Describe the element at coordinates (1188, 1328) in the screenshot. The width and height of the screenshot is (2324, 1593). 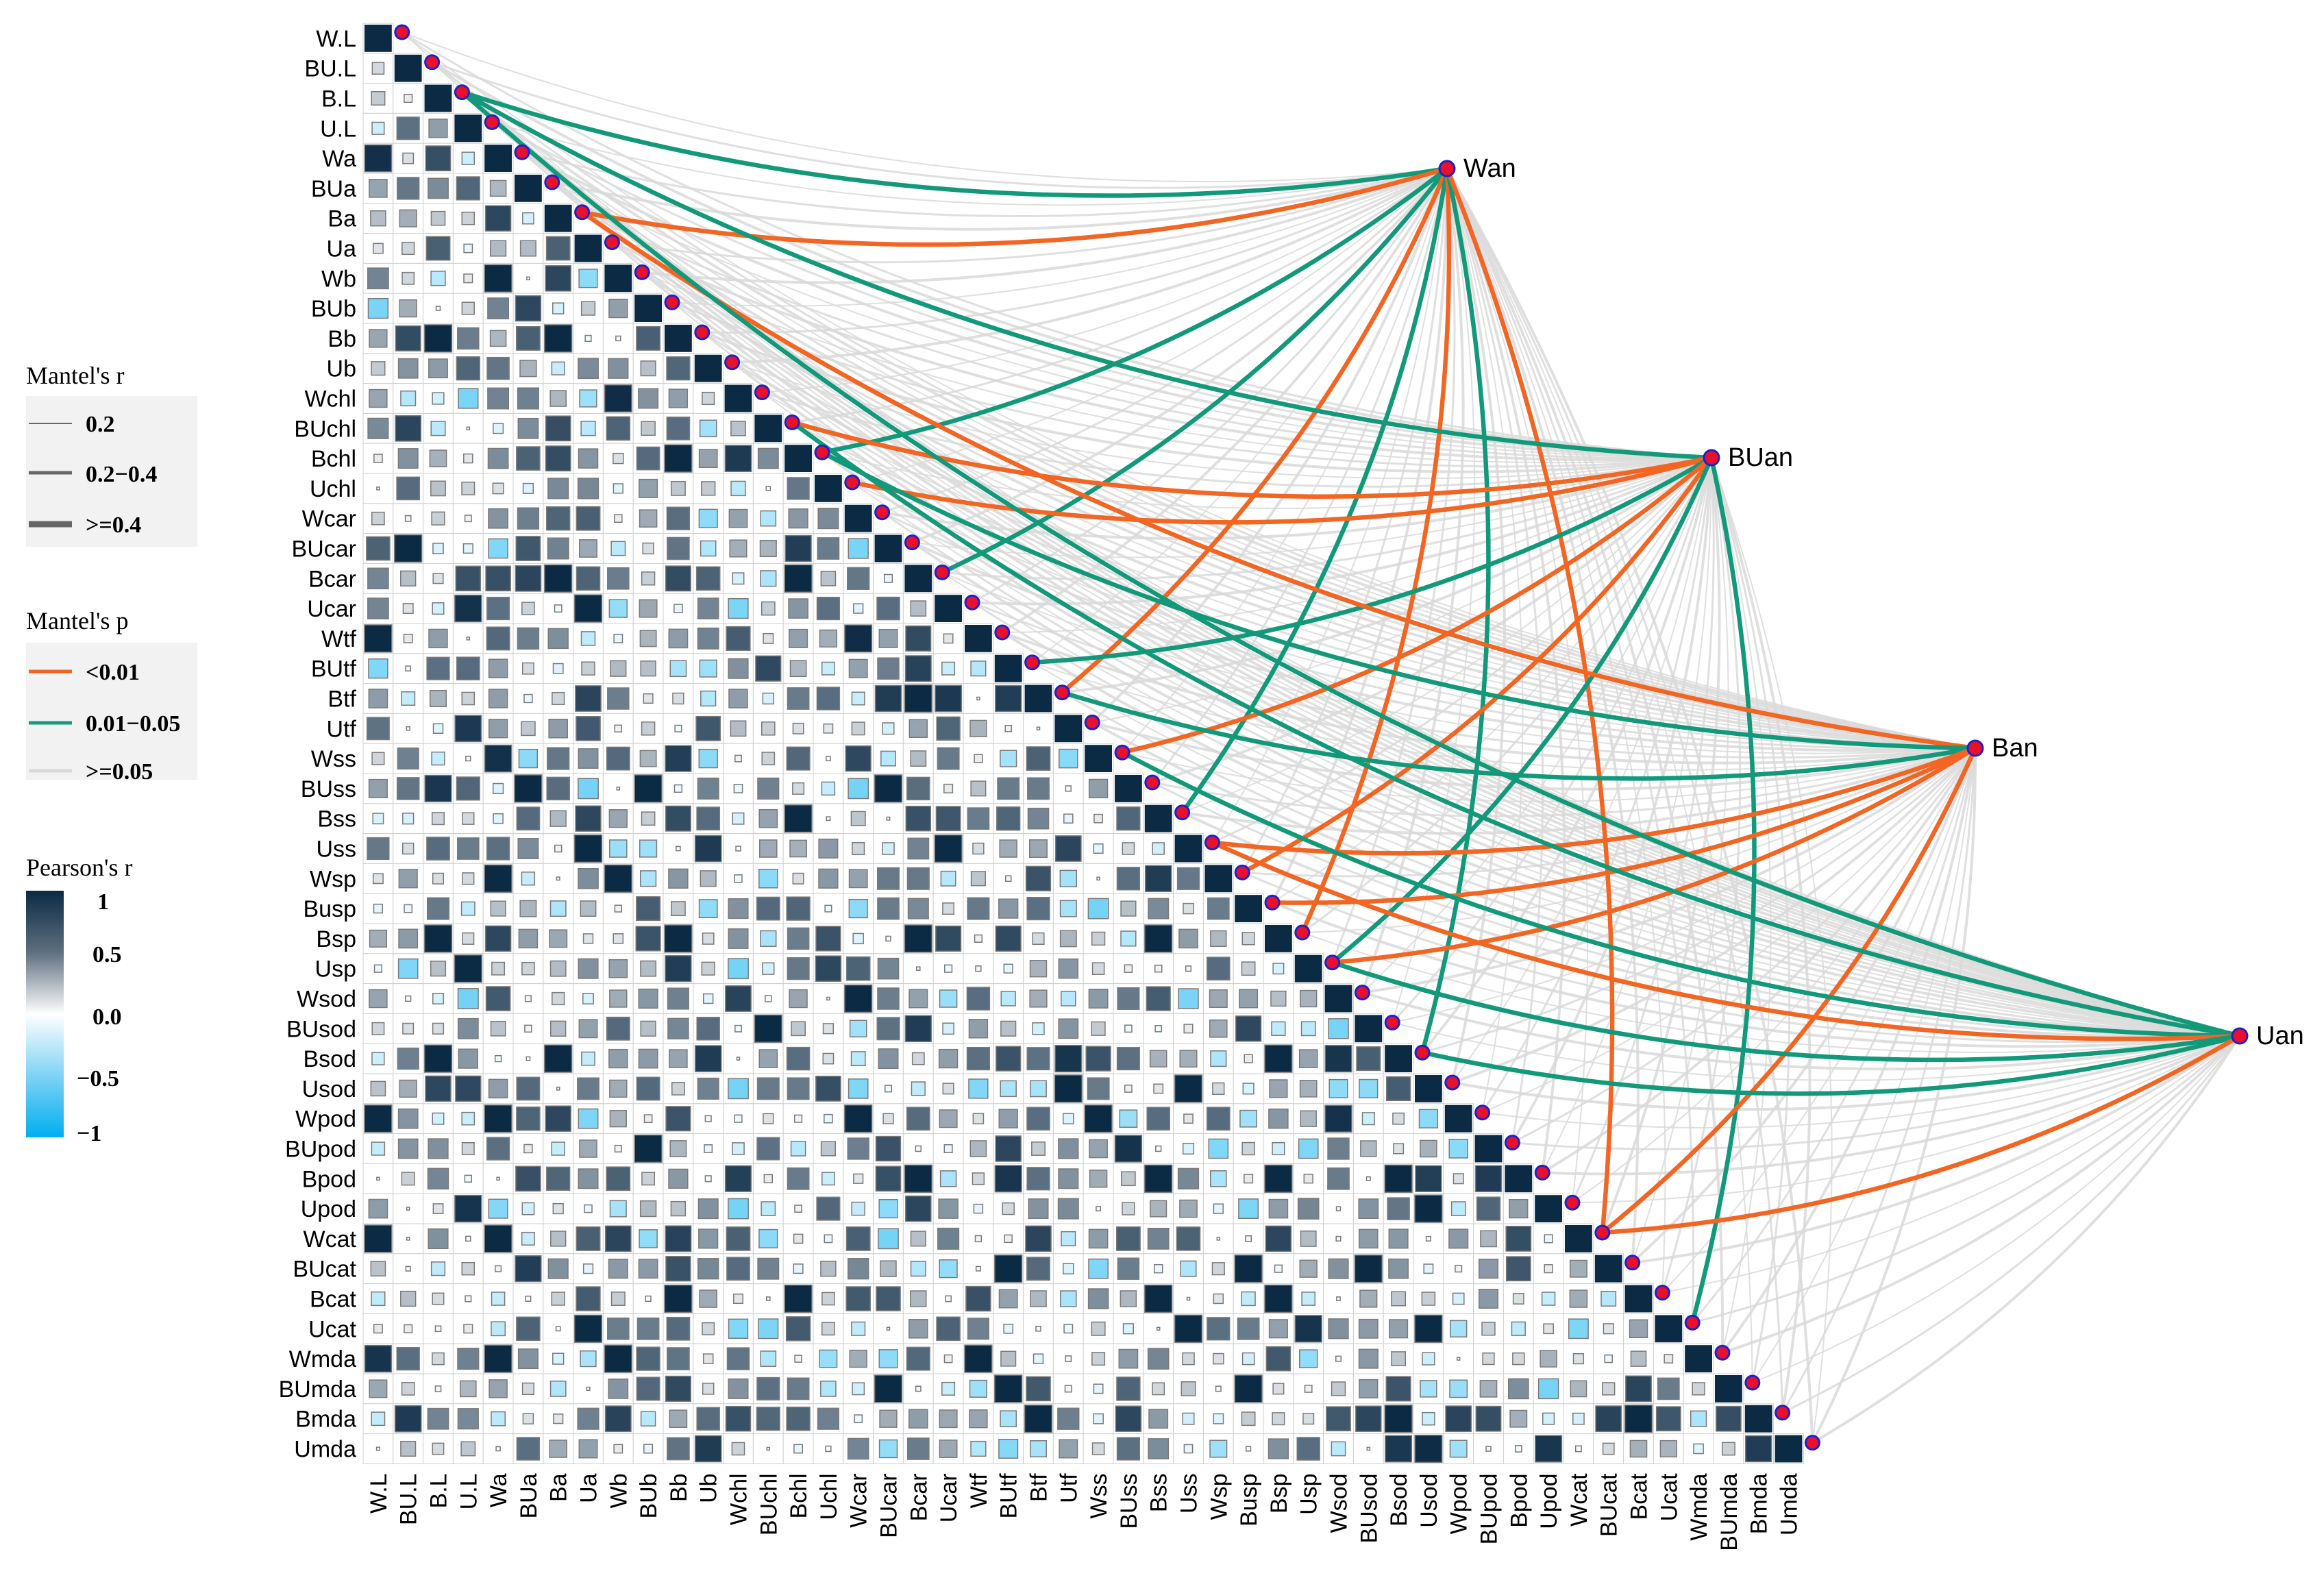
I see `heatmap-cell-ucat-uss` at that location.